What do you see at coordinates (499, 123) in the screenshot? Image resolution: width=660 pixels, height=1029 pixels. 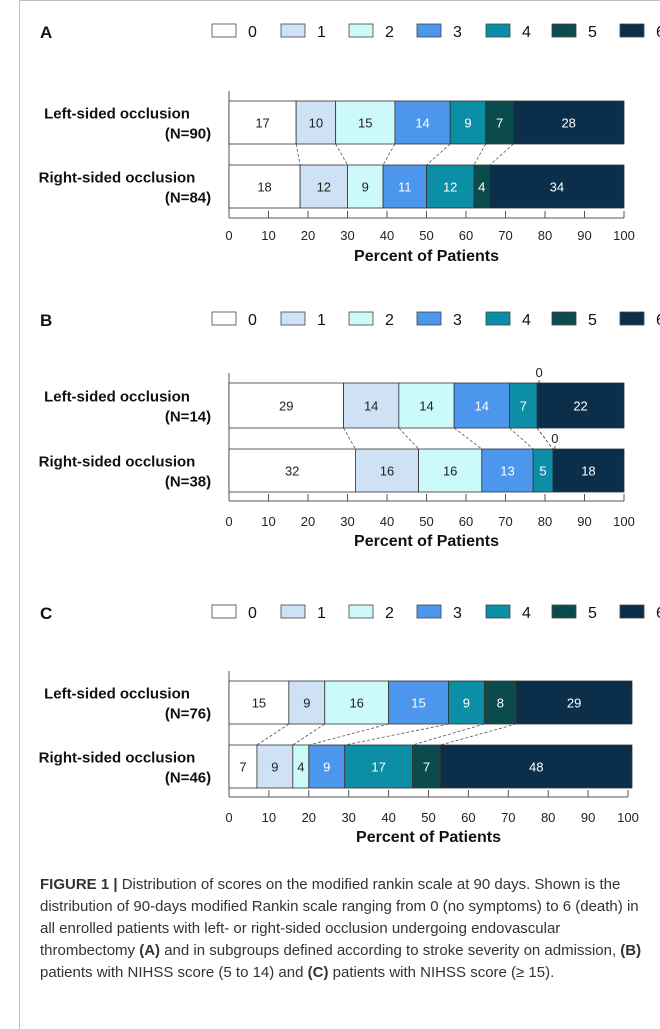 I see `panel-a-data-label-left-5: 7` at bounding box center [499, 123].